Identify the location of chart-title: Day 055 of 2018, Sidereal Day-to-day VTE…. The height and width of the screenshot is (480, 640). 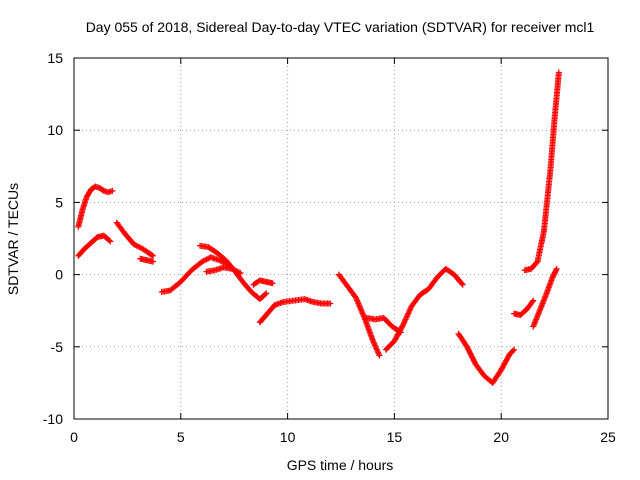
(340, 27).